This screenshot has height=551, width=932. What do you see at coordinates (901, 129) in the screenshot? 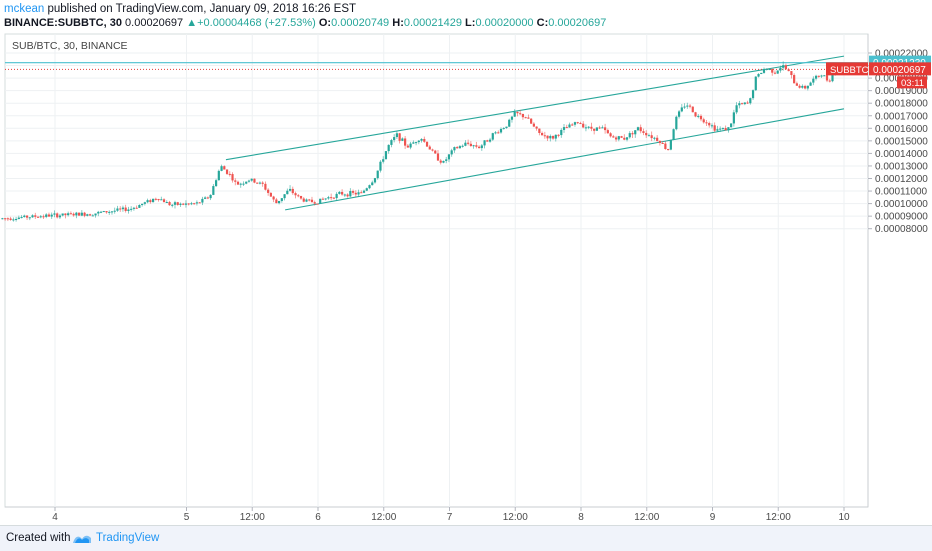
I see `y-tick-label: 0.00016000` at bounding box center [901, 129].